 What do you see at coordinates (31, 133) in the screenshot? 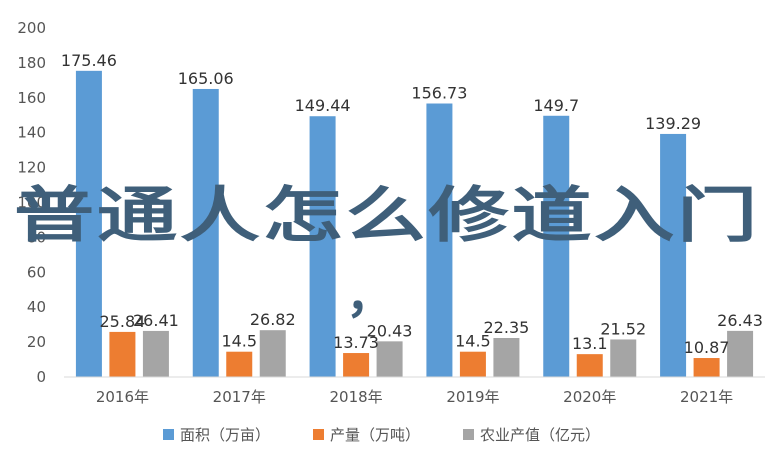
I see `y-tick-label: 140` at bounding box center [31, 133].